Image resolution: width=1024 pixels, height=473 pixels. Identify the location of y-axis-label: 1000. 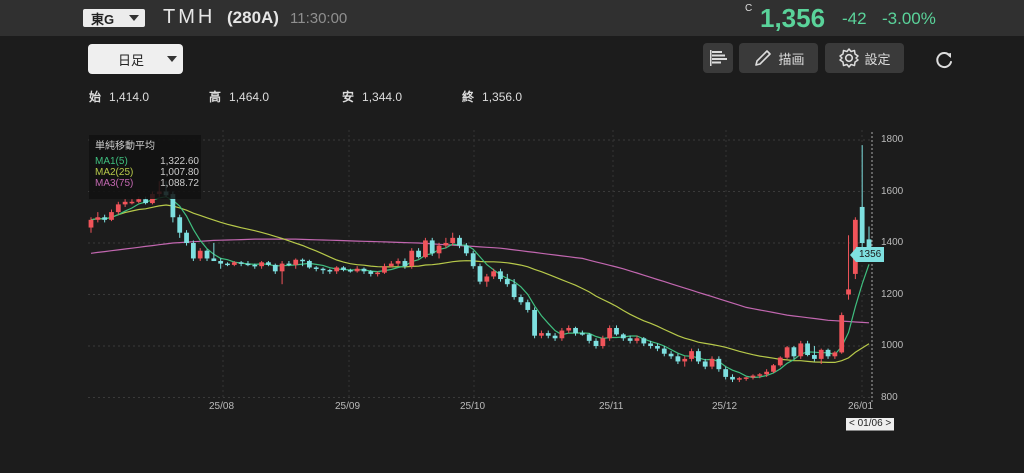
(892, 345).